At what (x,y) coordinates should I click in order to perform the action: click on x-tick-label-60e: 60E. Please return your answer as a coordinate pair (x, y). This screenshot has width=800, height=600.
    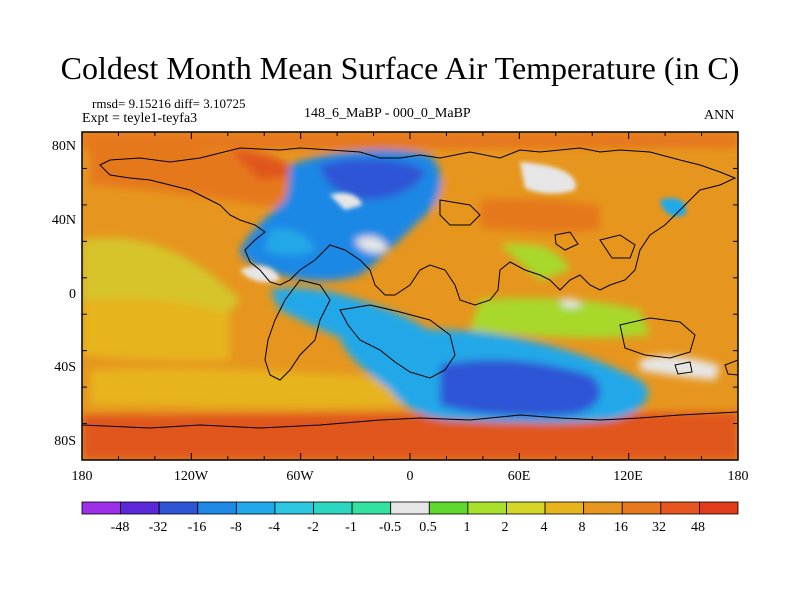
    Looking at the image, I should click on (519, 476).